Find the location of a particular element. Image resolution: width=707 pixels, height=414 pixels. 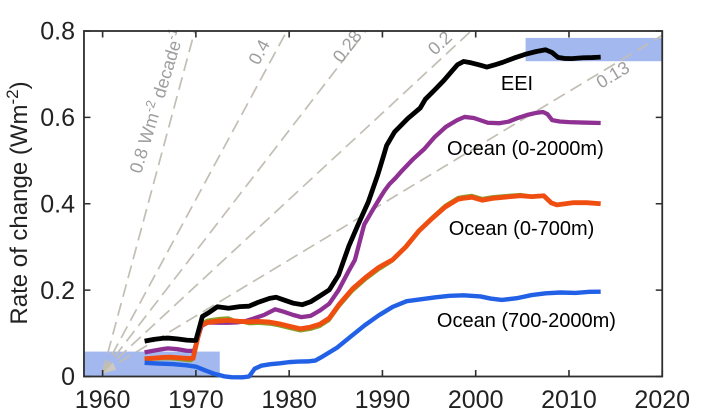

svg-text: 2020 is located at coordinates (662, 397).